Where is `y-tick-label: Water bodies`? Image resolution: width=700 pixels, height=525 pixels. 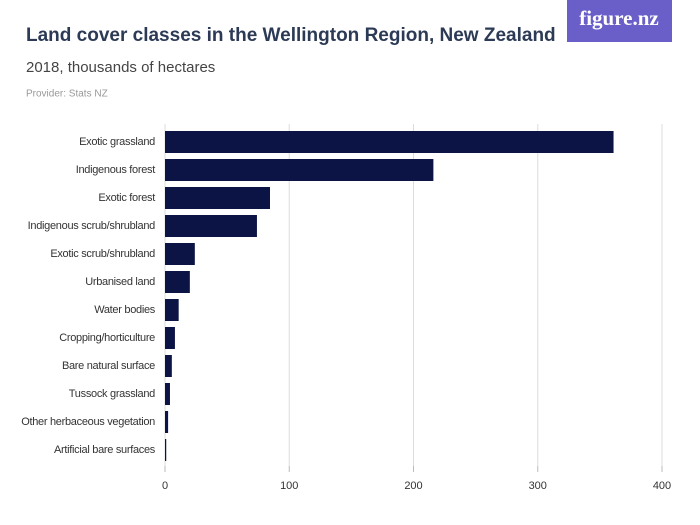 y-tick-label: Water bodies is located at coordinates (125, 310).